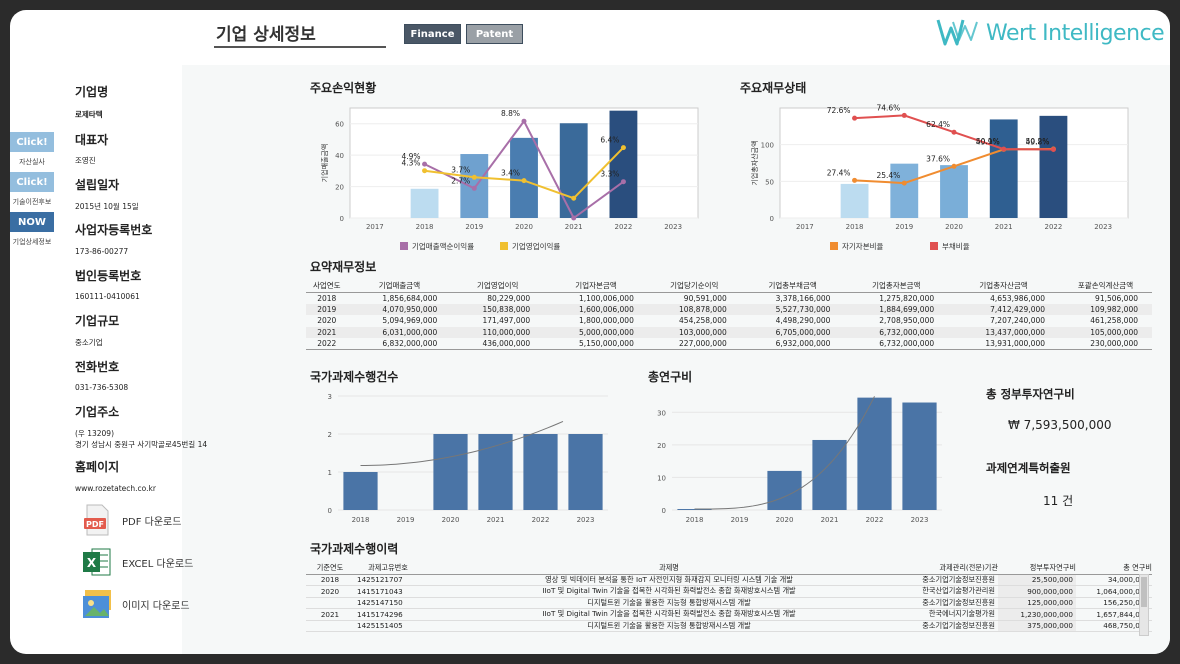 This screenshot has width=1180, height=664. What do you see at coordinates (957, 614) in the screenshot?
I see `project-cell-org: 한국에너지기술평가원` at bounding box center [957, 614].